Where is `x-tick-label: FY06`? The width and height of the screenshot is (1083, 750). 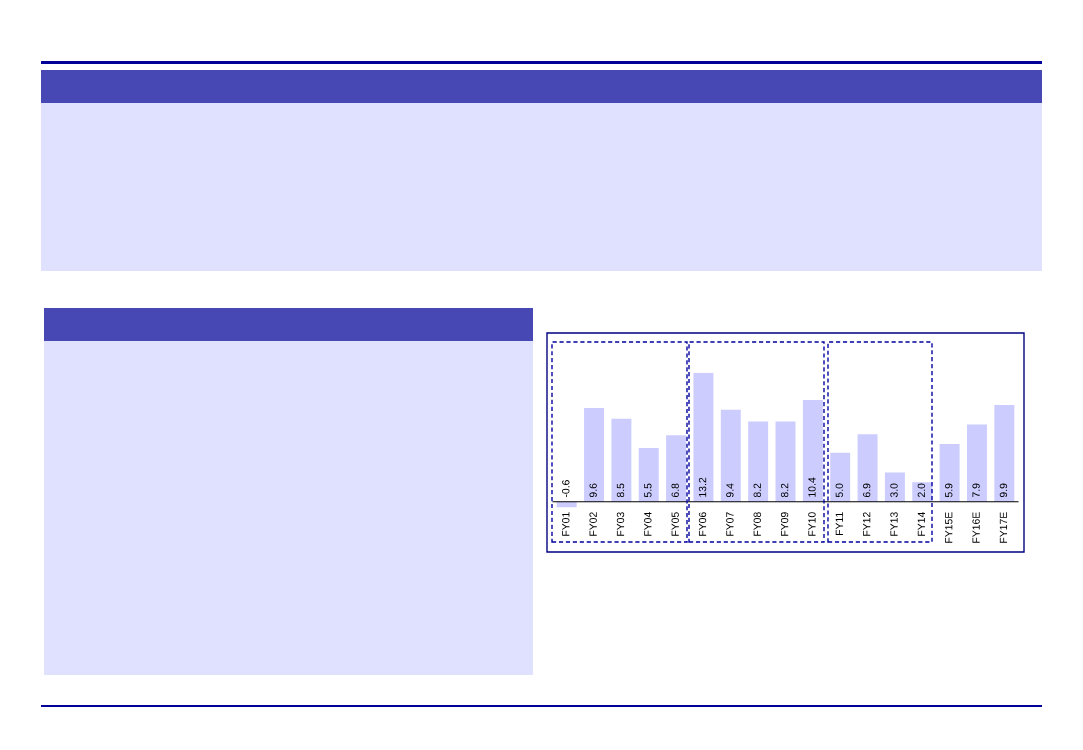
x-tick-label: FY06 is located at coordinates (702, 524).